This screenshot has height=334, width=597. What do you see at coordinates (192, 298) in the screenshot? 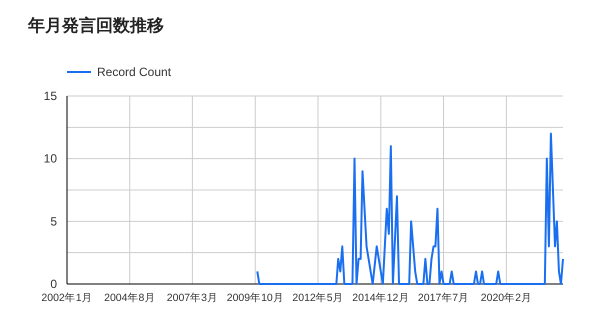
I see `x-tick-label: 2007年3月` at bounding box center [192, 298].